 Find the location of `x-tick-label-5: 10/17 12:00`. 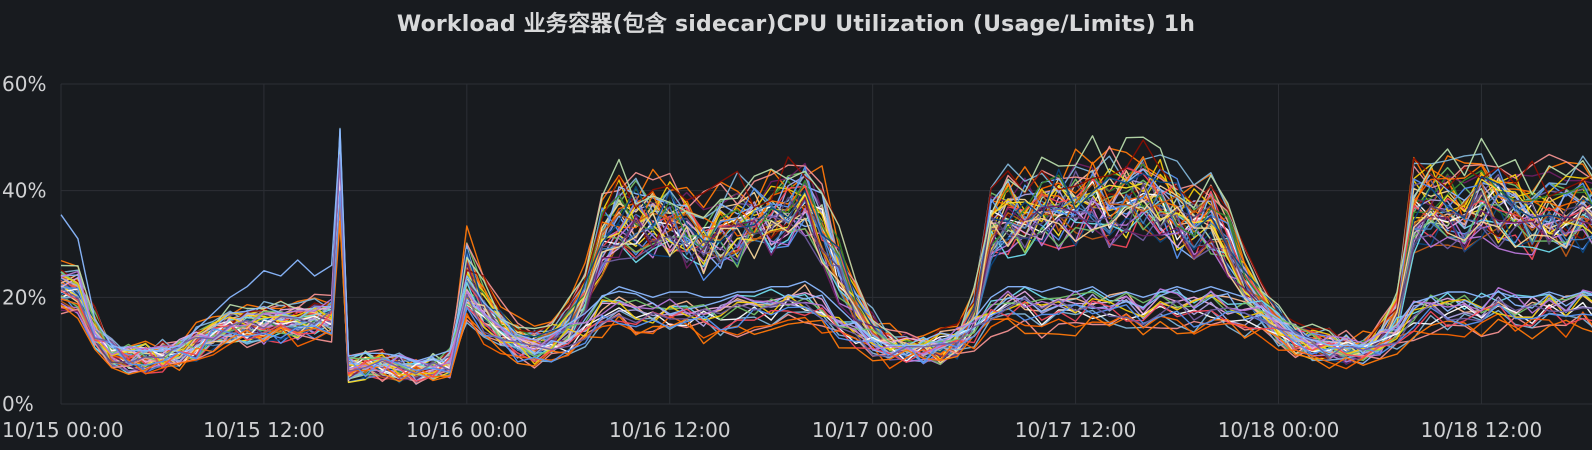

x-tick-label-5: 10/17 12:00 is located at coordinates (1076, 430).